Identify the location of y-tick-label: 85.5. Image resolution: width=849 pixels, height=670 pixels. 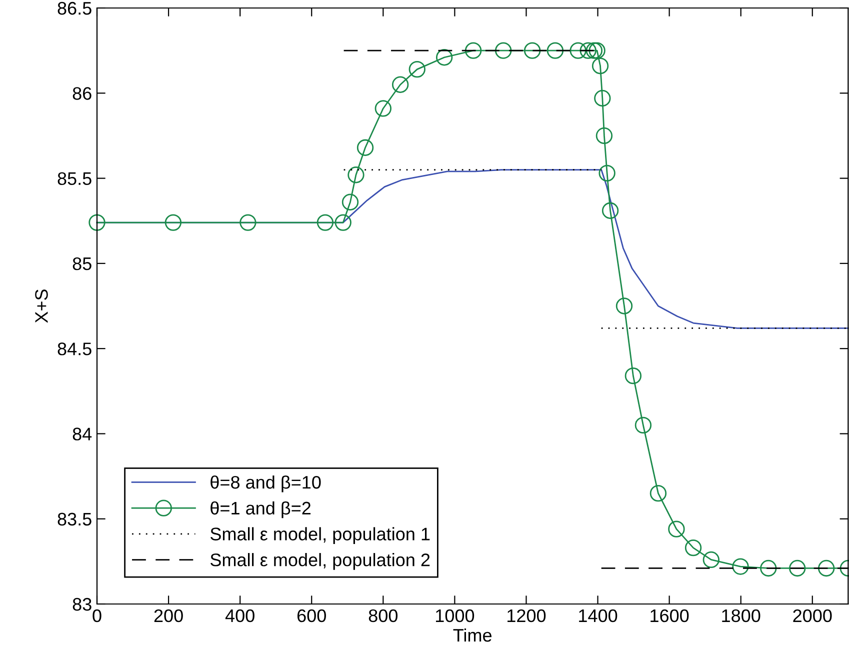
(75, 179).